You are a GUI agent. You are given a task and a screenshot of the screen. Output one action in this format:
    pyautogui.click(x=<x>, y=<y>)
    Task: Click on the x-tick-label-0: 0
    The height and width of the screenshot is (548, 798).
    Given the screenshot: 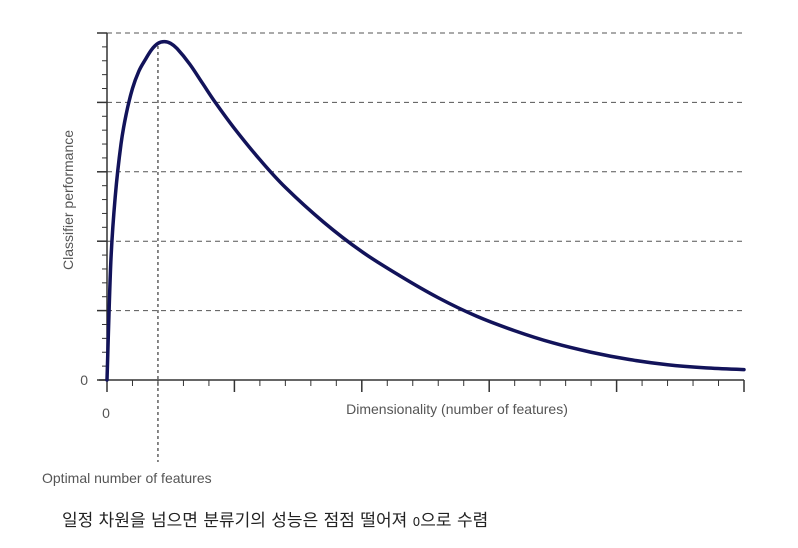 What is the action you would take?
    pyautogui.click(x=106, y=413)
    